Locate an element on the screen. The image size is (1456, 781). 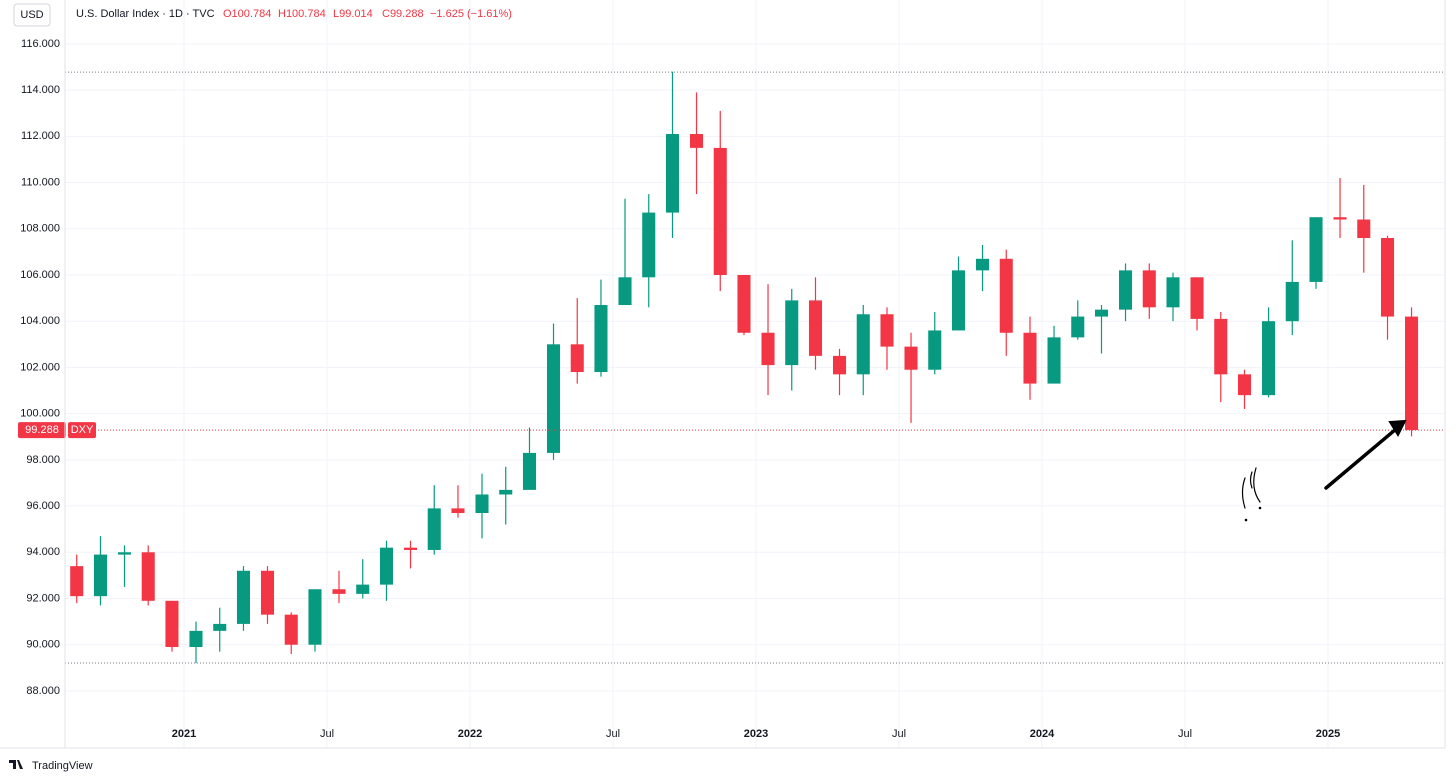
last-price-label: 99.288 is located at coordinates (42, 430).